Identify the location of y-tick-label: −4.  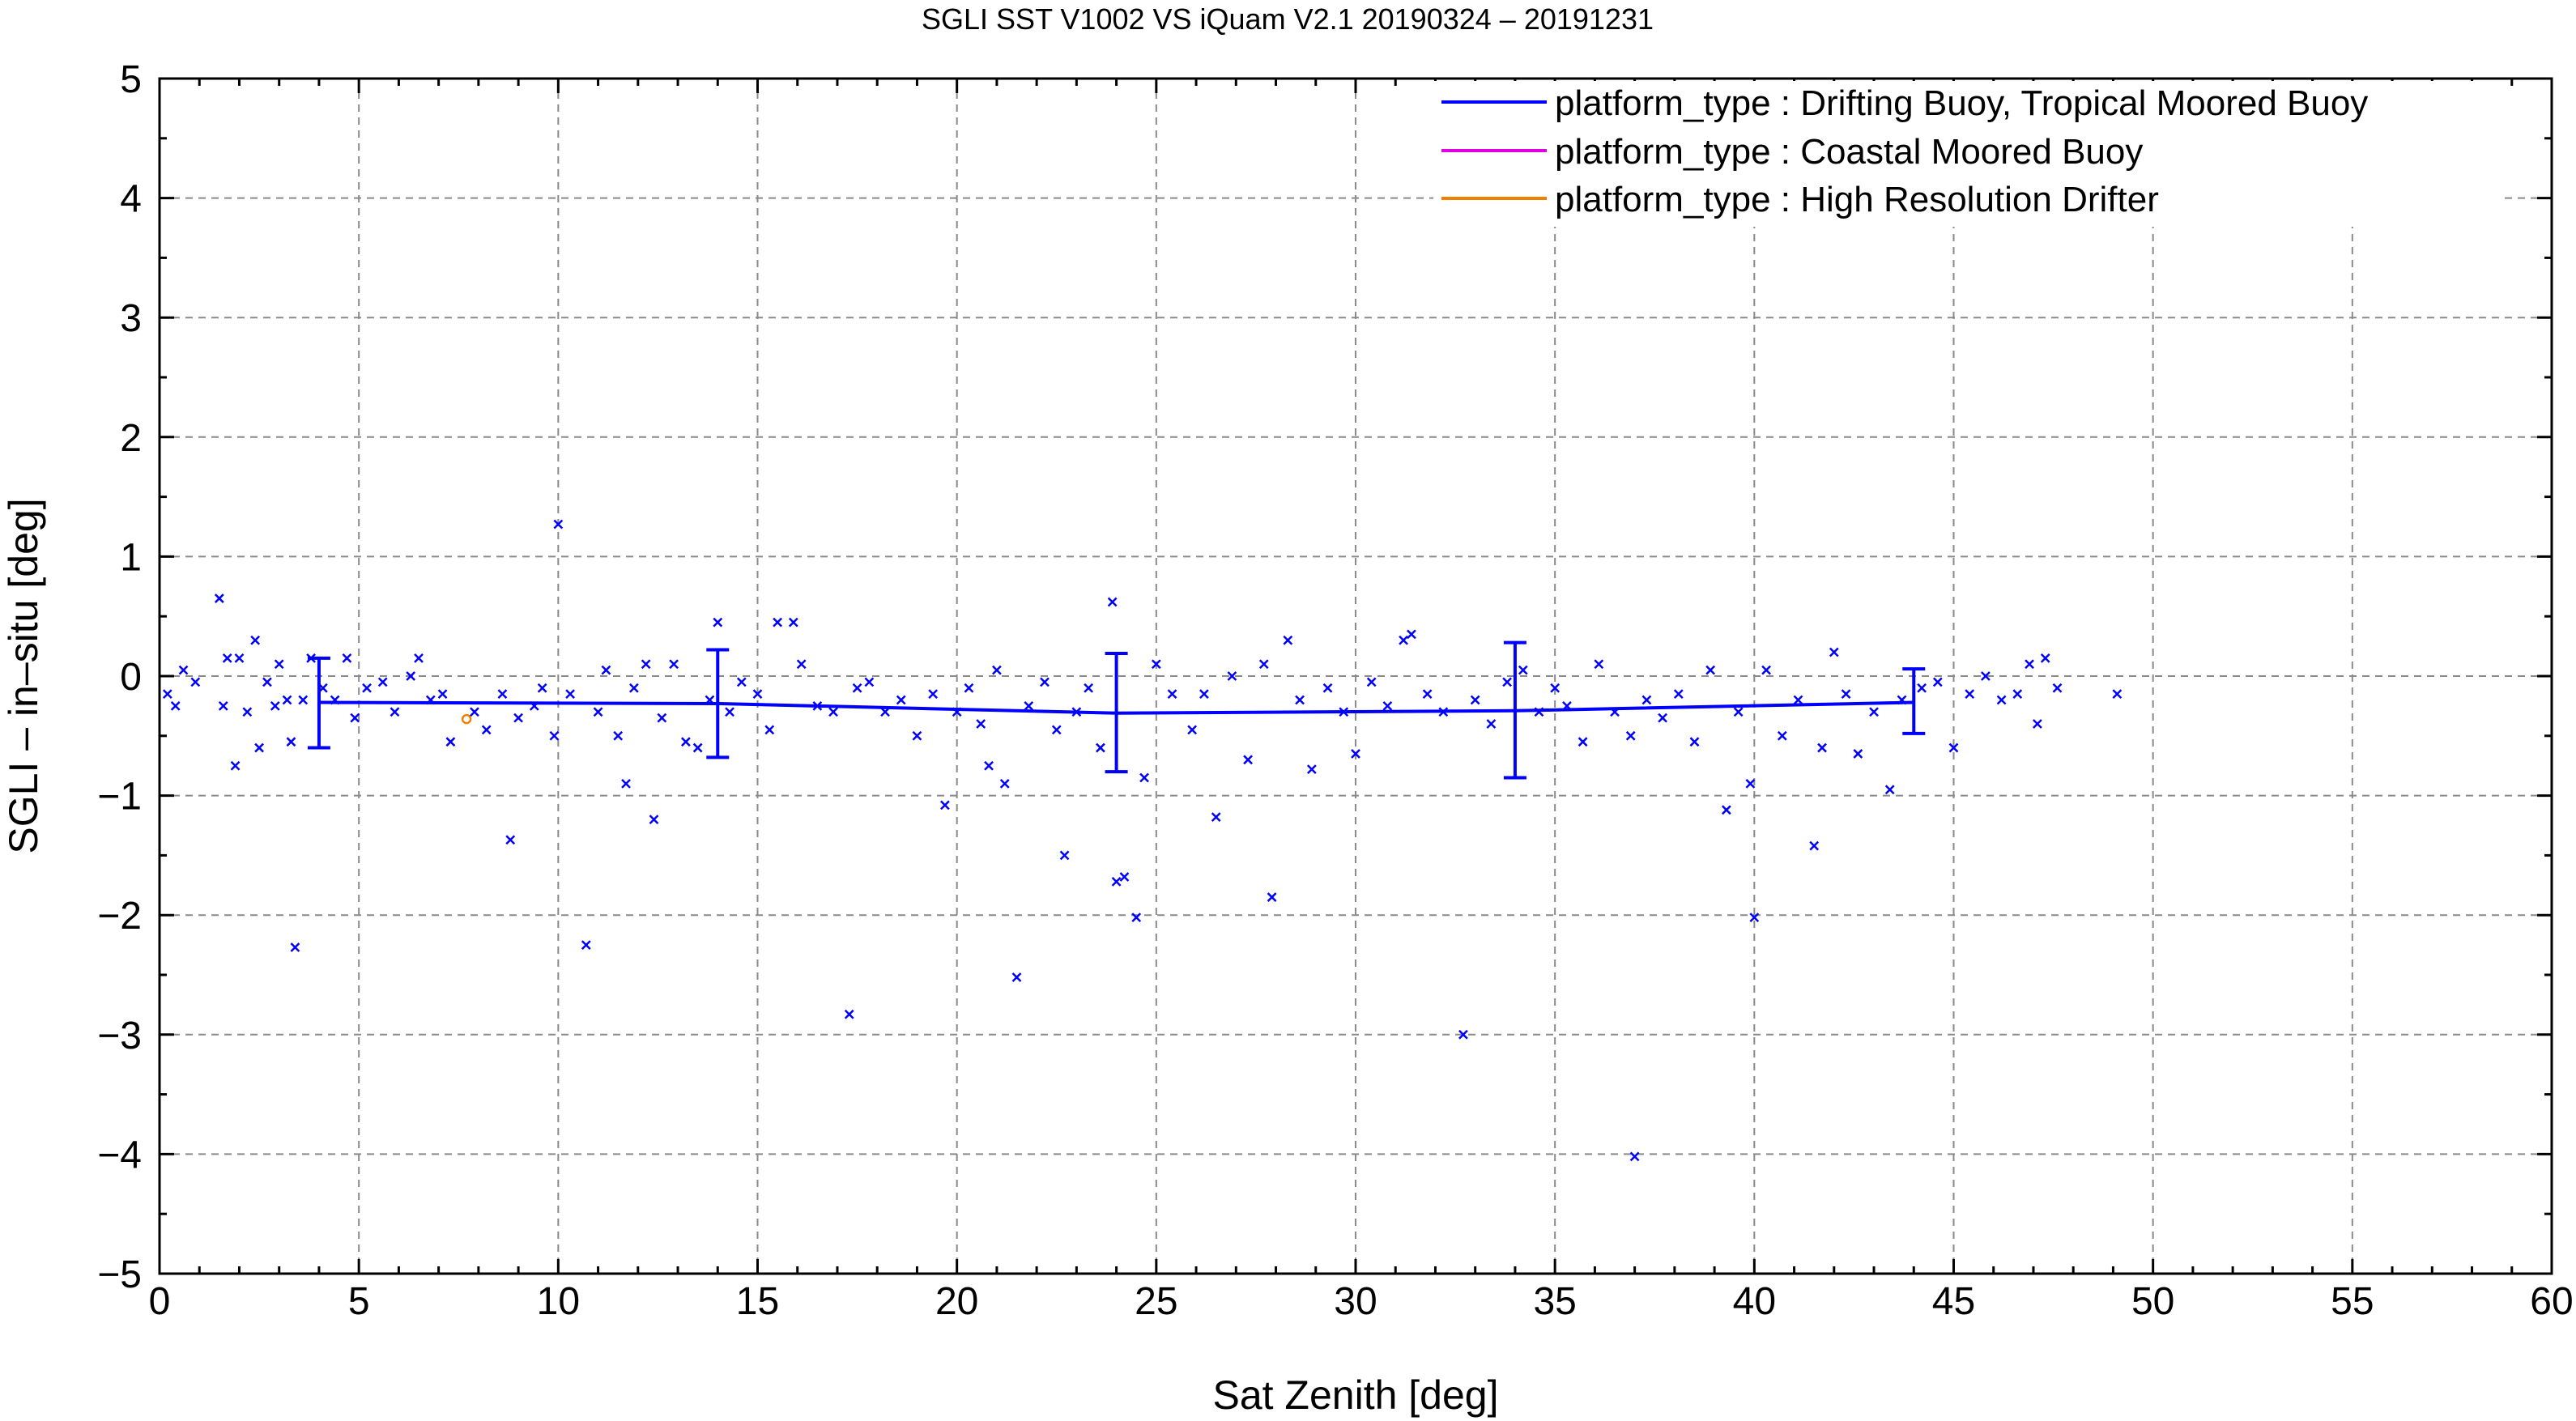
(119, 1155).